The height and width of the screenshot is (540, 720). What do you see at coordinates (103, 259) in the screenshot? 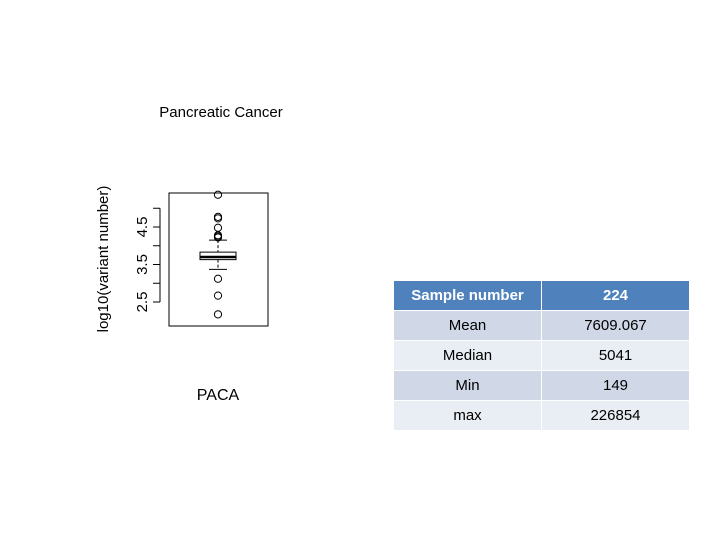
I see `y-axis-label: log10(variant number)` at bounding box center [103, 259].